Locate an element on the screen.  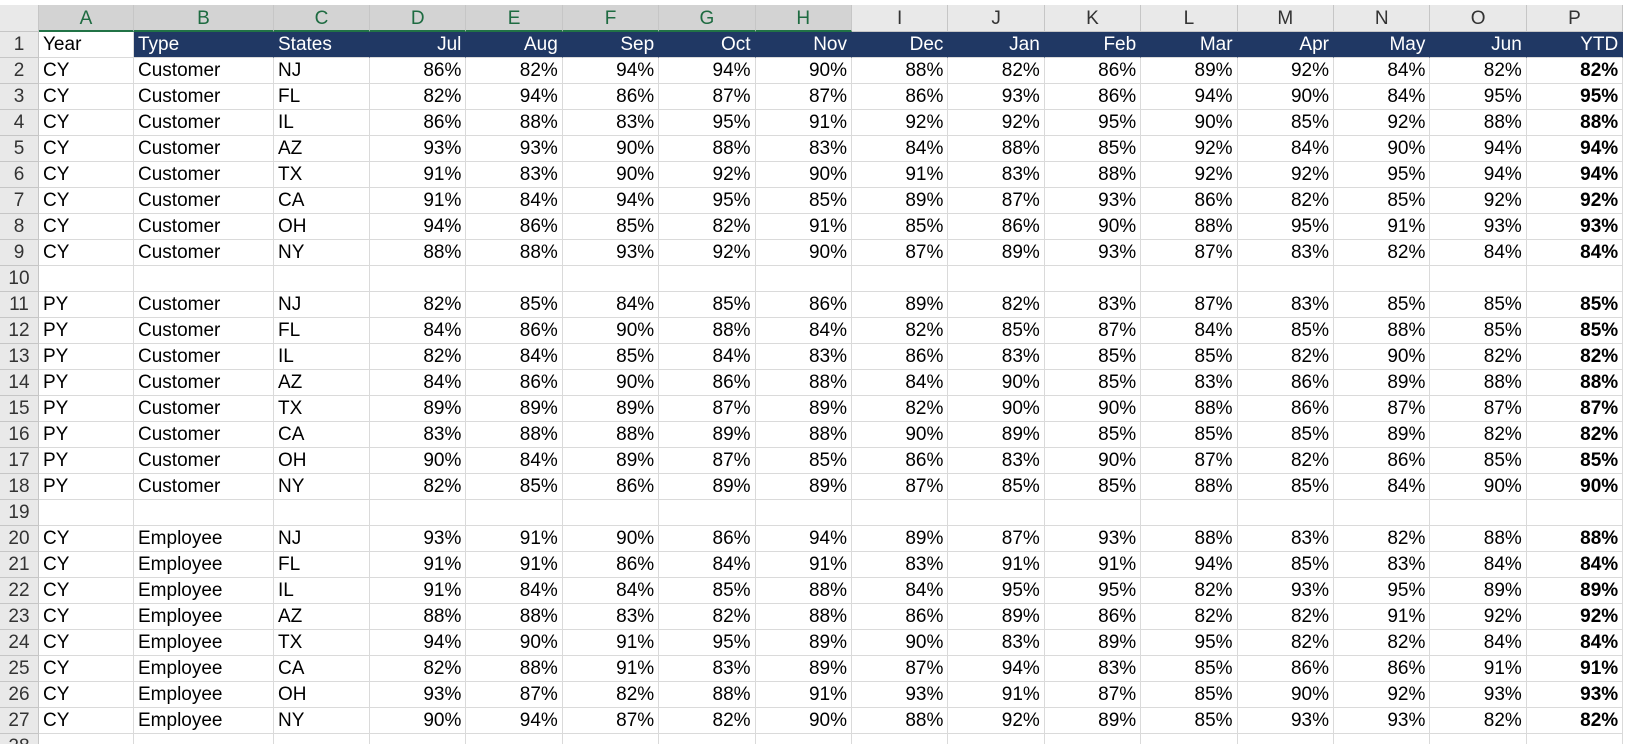
data-cell: TX is located at coordinates (322, 175).